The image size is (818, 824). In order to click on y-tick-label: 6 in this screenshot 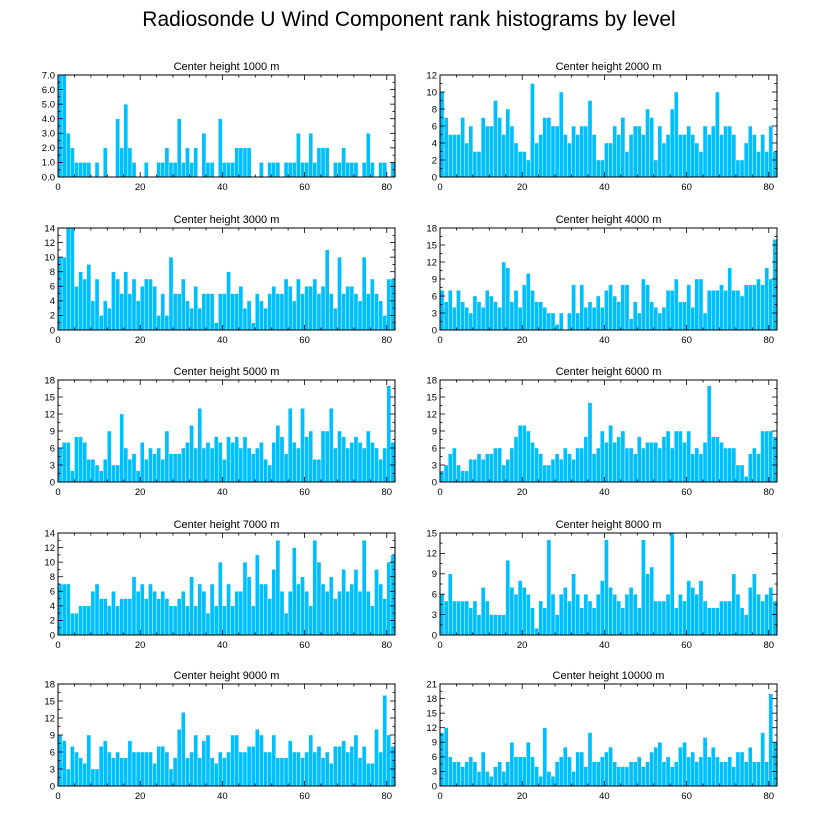, I will do `click(52, 448)`.